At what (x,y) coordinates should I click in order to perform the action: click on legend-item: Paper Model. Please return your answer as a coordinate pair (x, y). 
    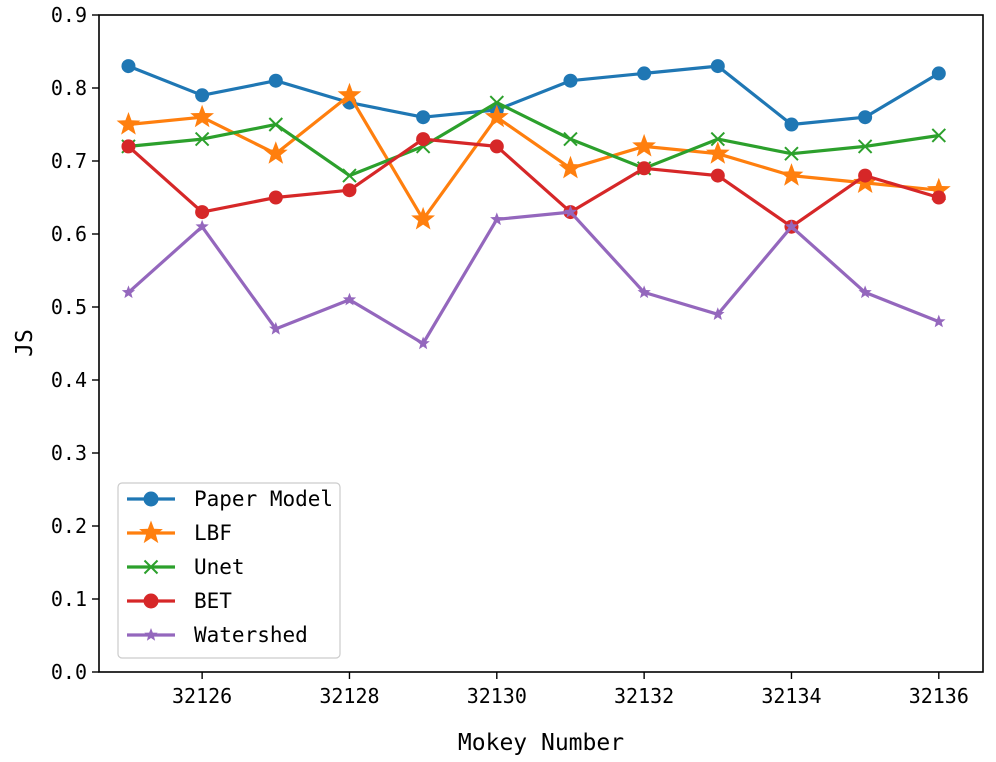
    Looking at the image, I should click on (230, 499).